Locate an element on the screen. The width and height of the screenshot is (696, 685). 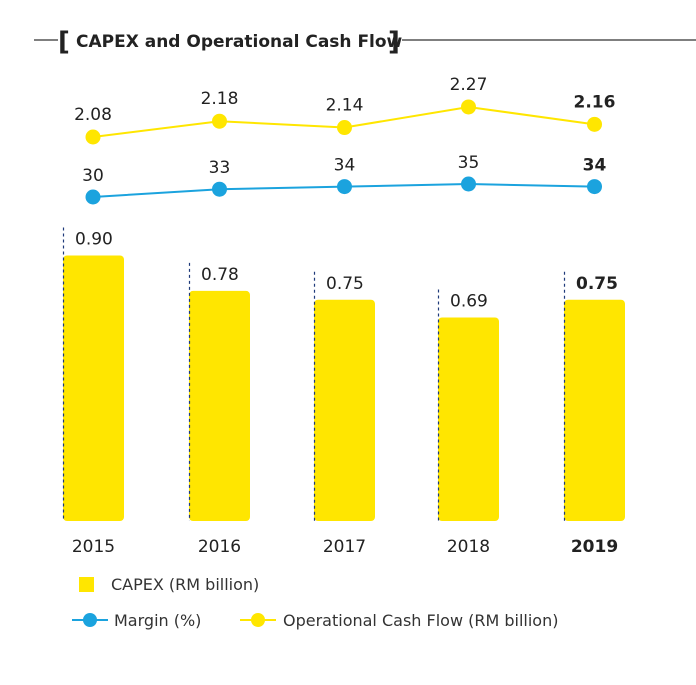
capex-bar-2017 is located at coordinates (344, 410).